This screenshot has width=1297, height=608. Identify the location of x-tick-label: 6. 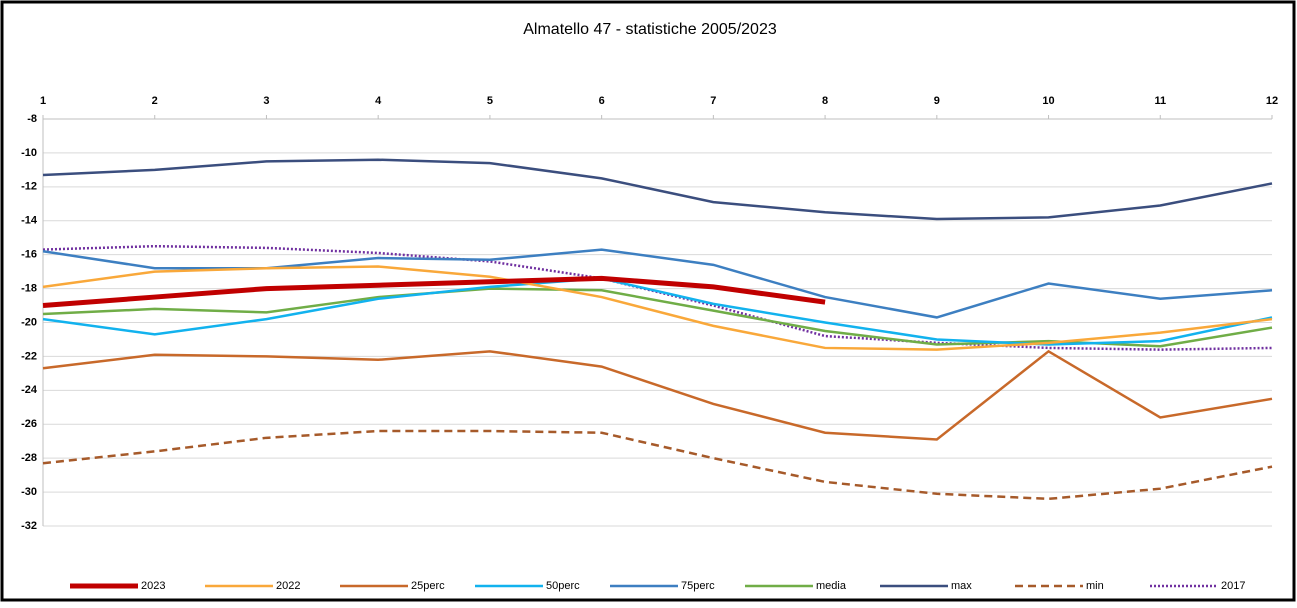
(602, 101).